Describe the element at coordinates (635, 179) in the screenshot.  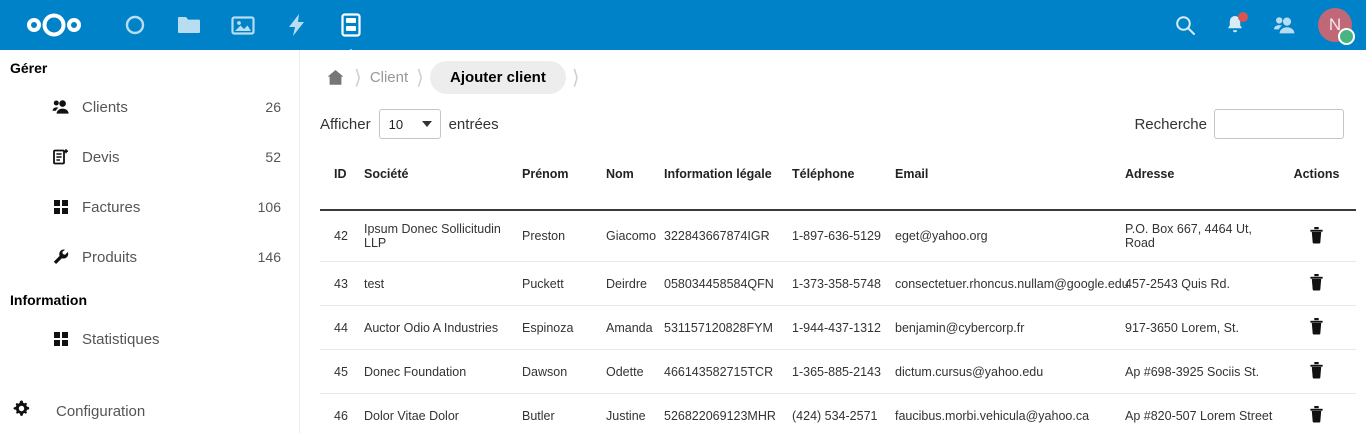
I see `column-header-nom: Nom` at that location.